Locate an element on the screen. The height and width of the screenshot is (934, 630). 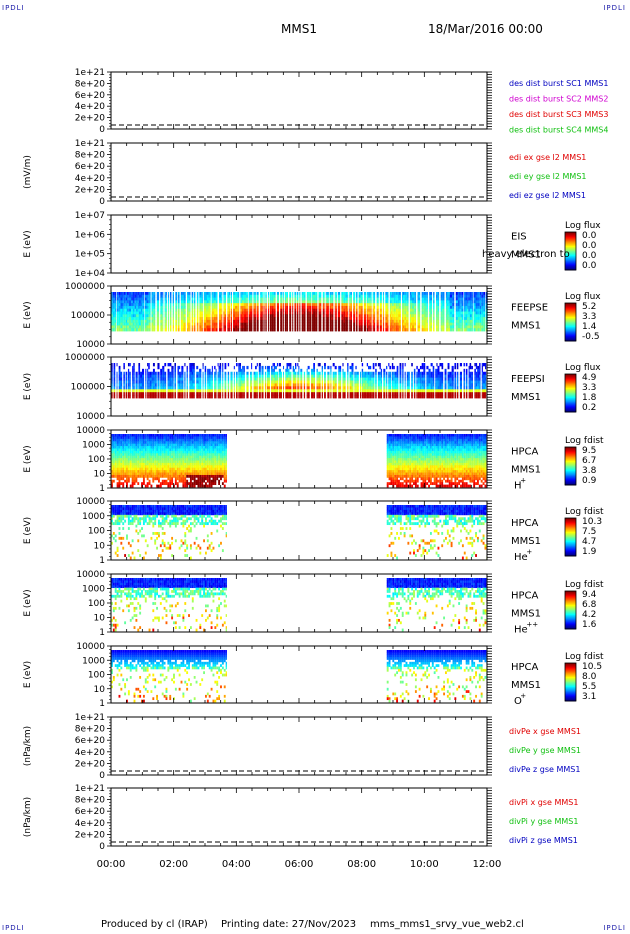
panel-feepse-colorbar-segment is located at coordinates (570, 315).